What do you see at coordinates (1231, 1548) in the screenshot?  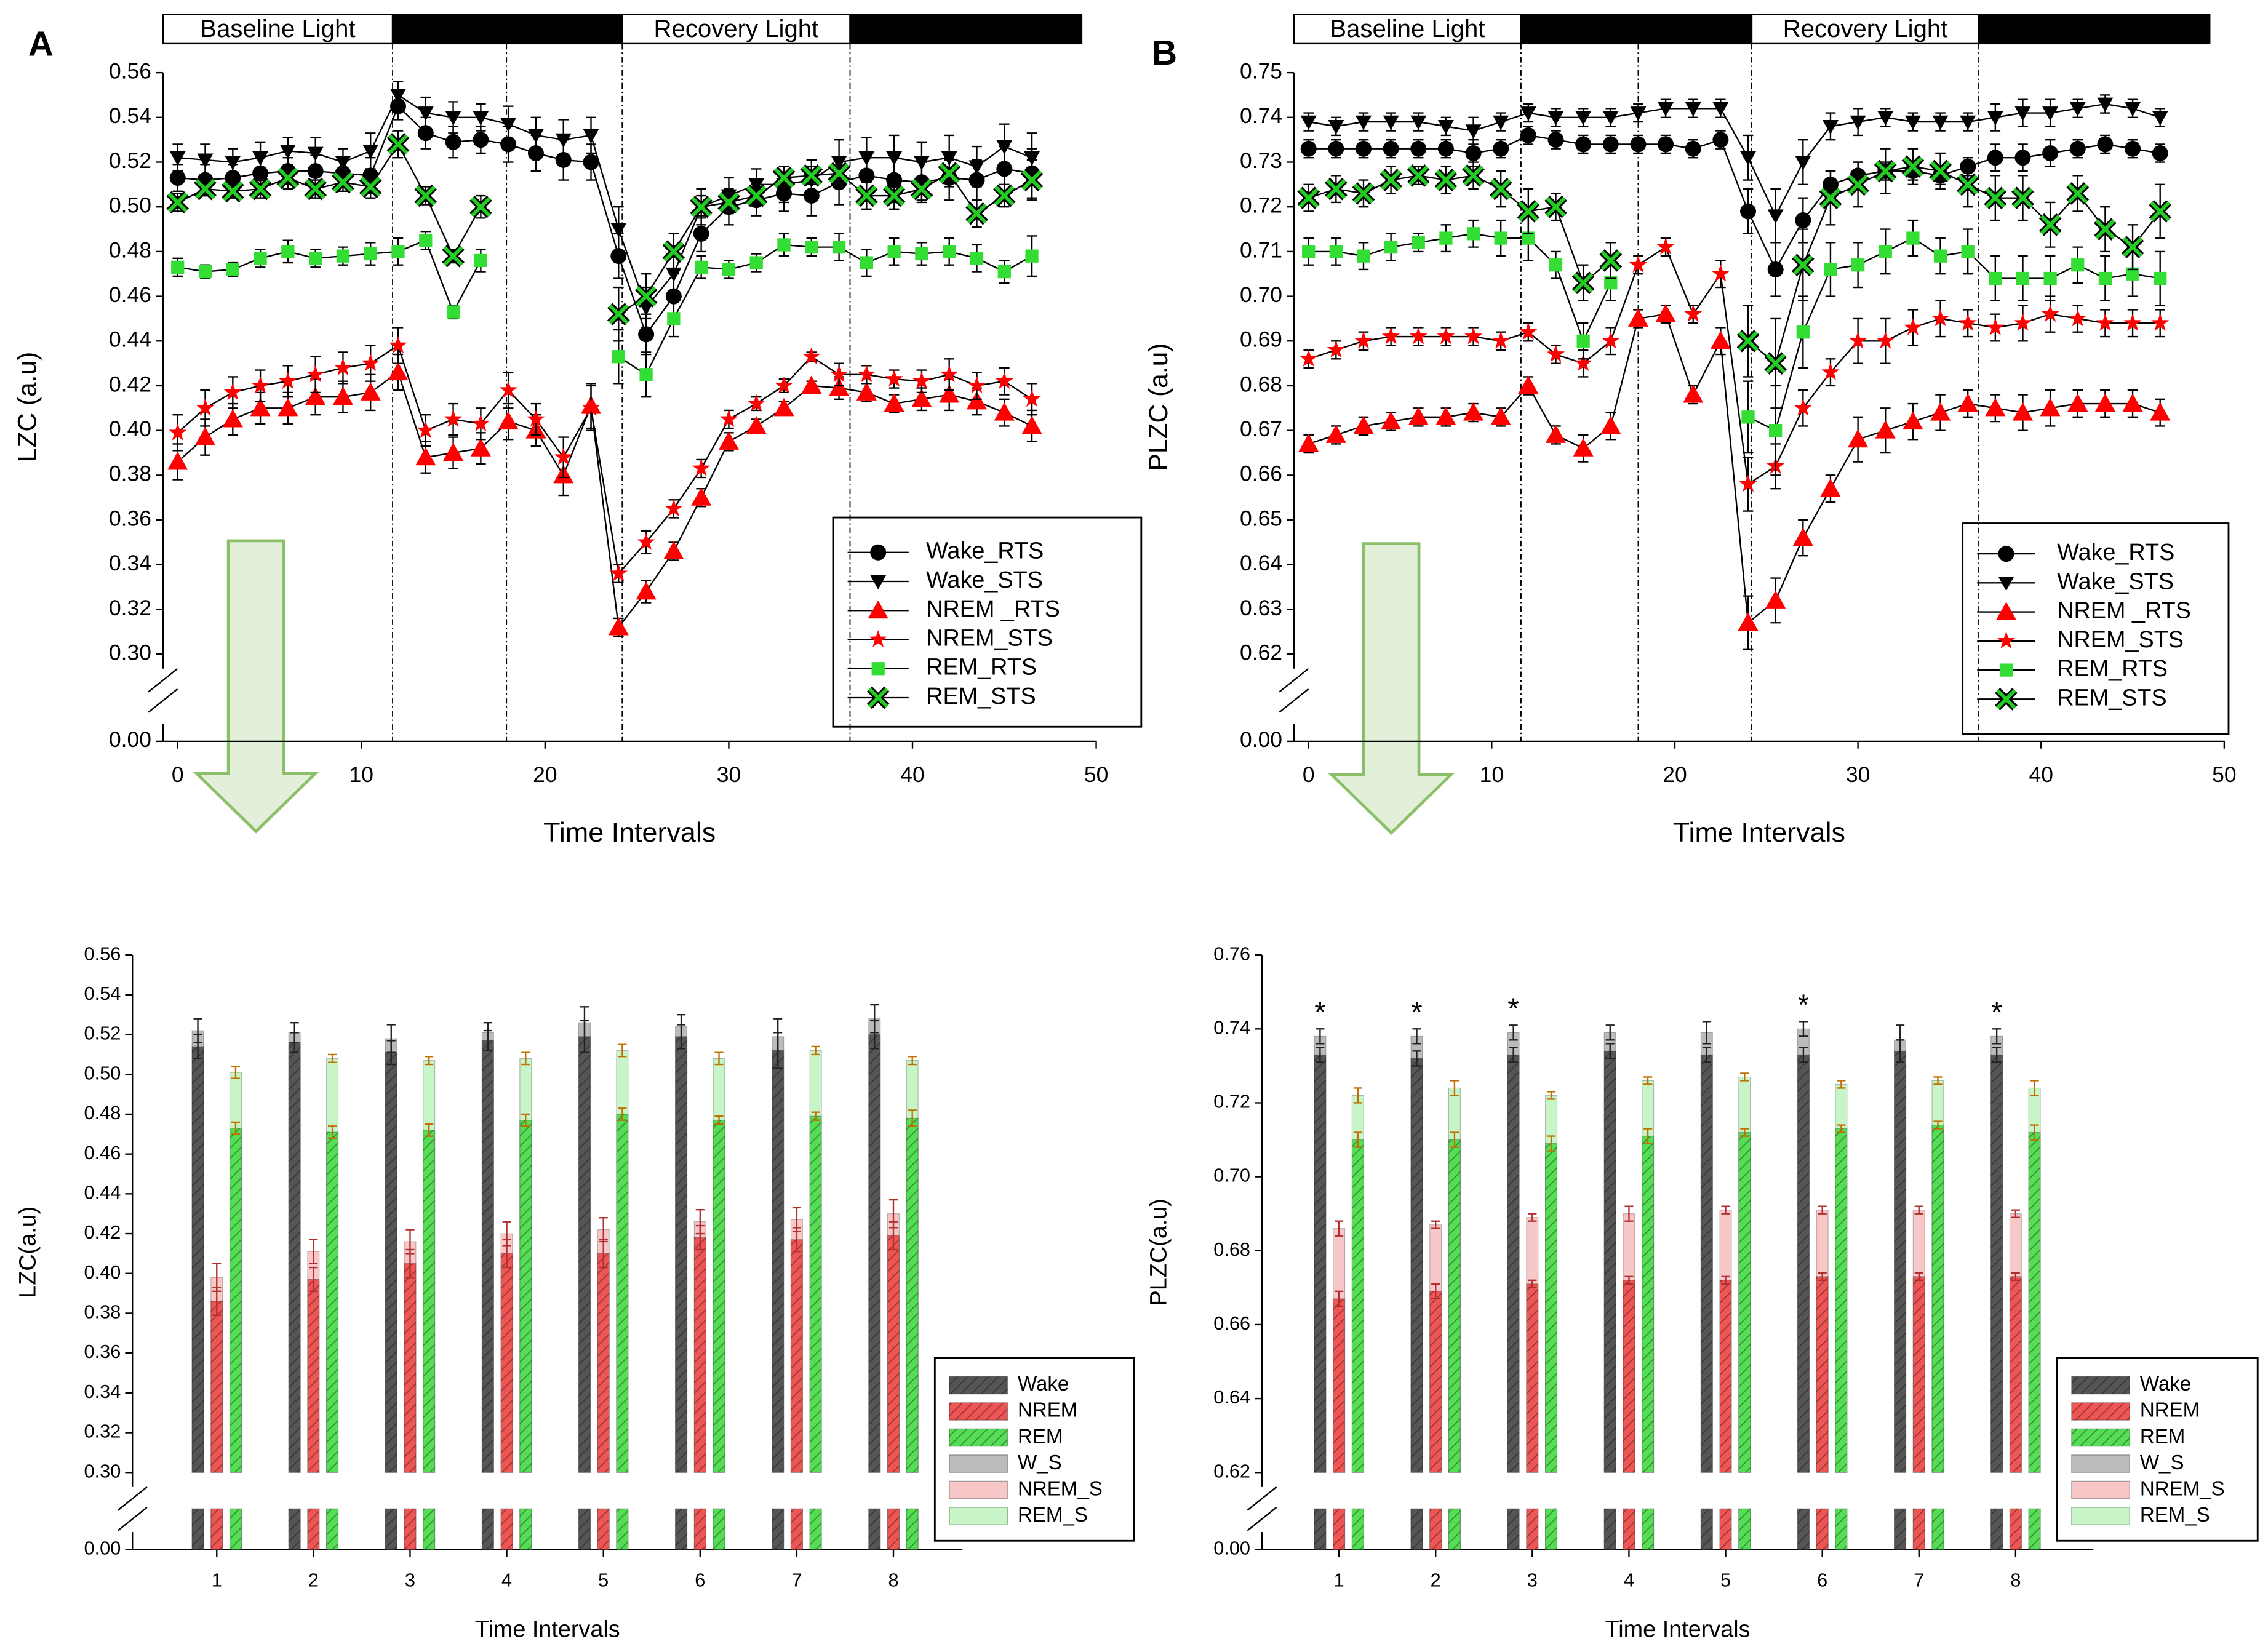 I see `y-tick-label: 0.00` at bounding box center [1231, 1548].